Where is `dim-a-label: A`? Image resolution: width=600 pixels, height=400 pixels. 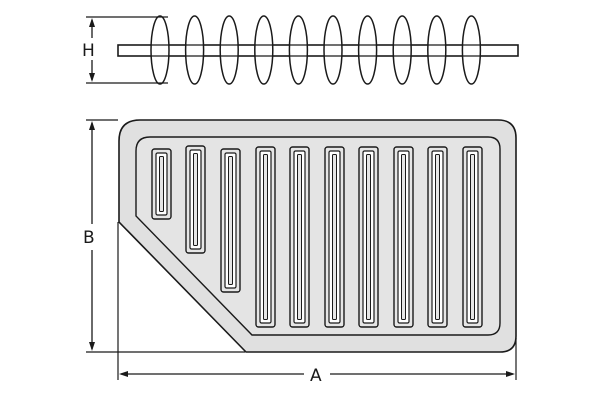 dim-a-label: A is located at coordinates (316, 376).